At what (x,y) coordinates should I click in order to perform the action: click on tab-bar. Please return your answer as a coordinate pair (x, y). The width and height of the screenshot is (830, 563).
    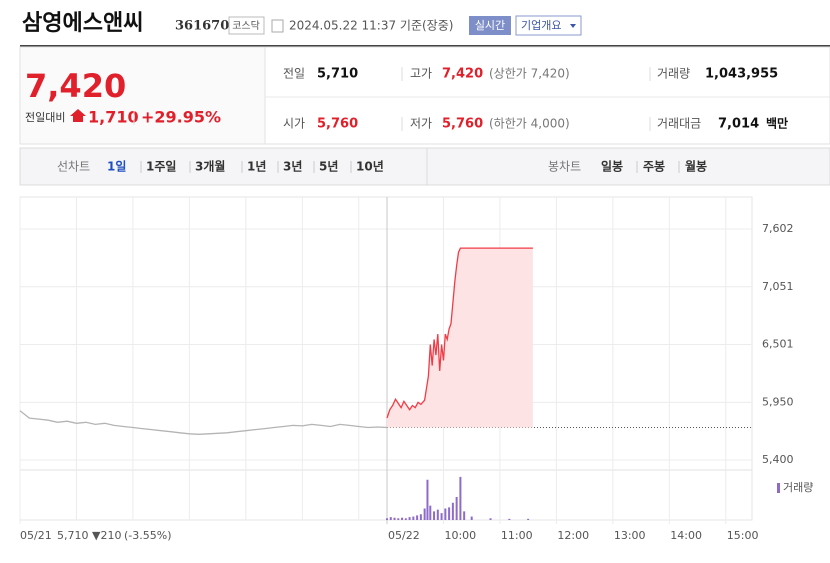
    Looking at the image, I should click on (424, 166).